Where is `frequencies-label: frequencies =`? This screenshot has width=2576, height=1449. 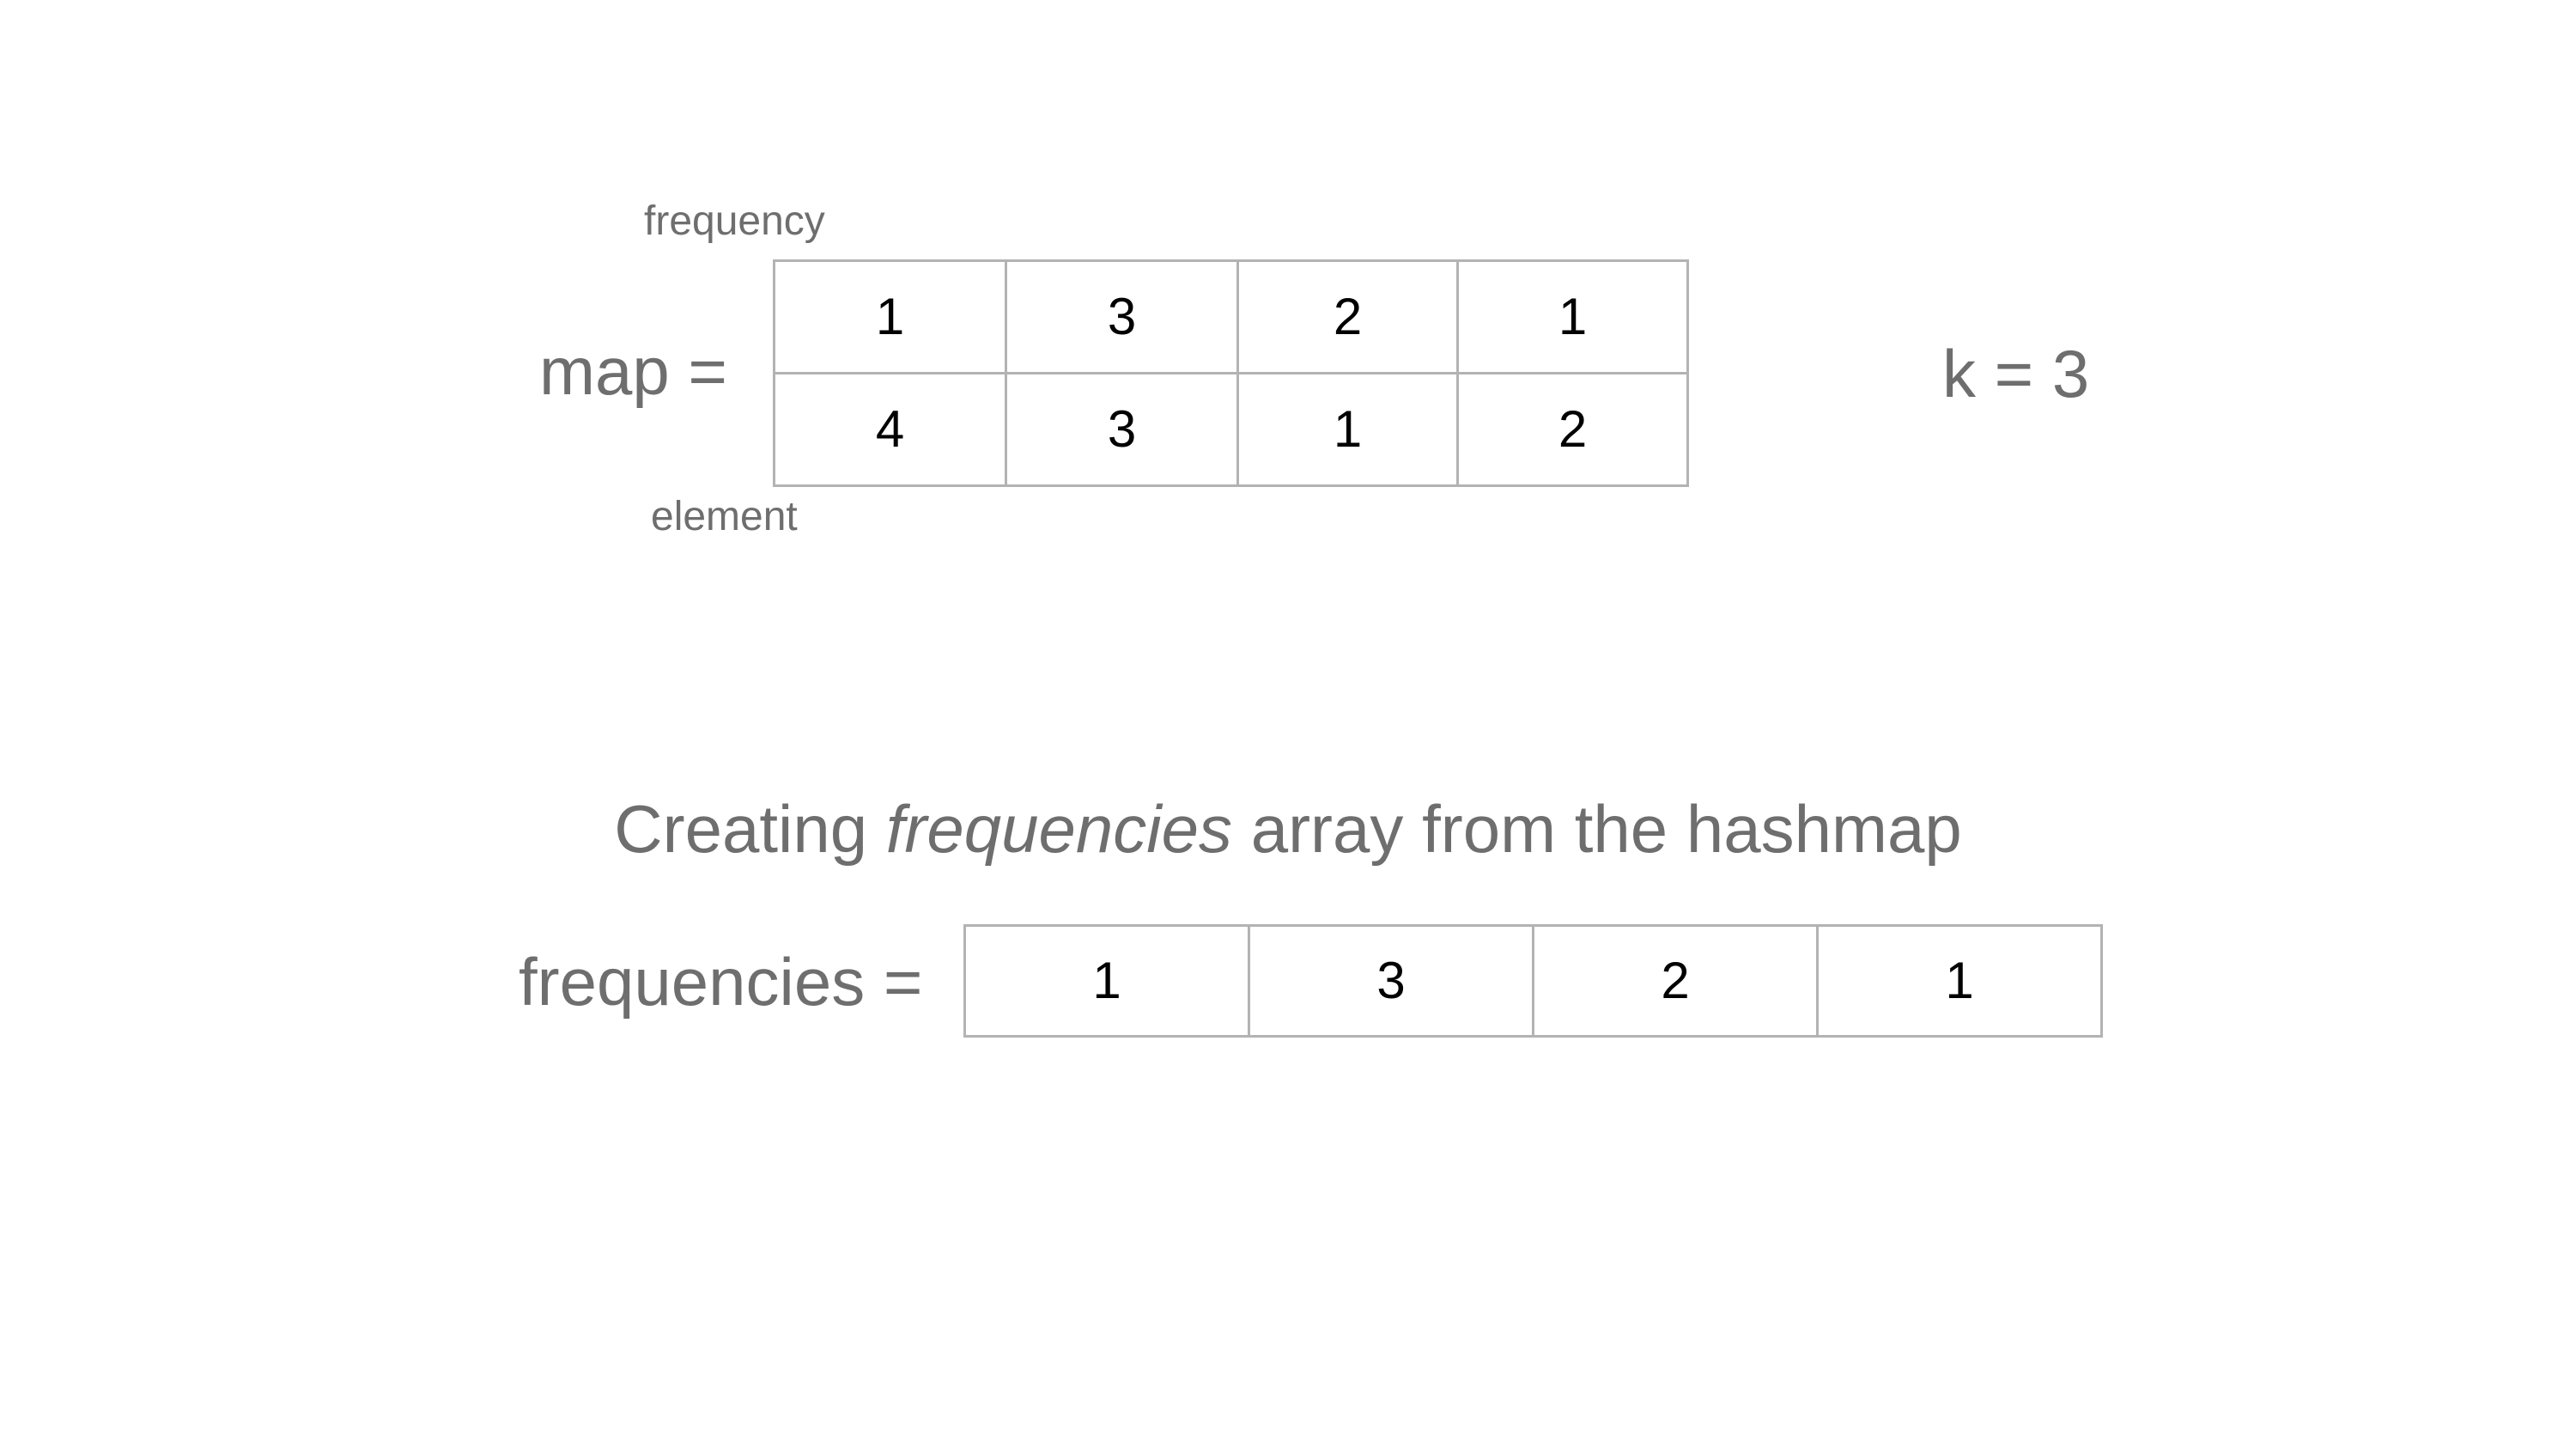
frequencies-label: frequencies = is located at coordinates (721, 982).